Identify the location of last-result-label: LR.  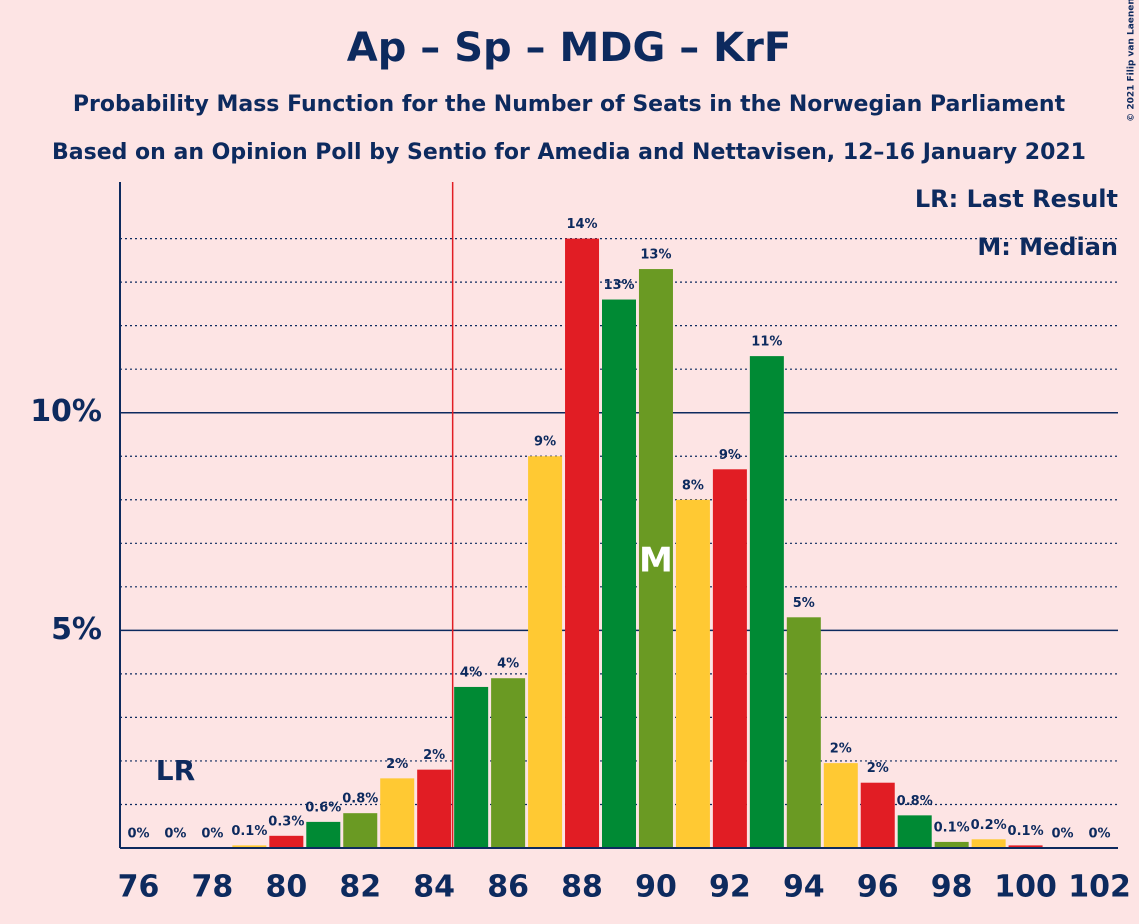
(175, 770).